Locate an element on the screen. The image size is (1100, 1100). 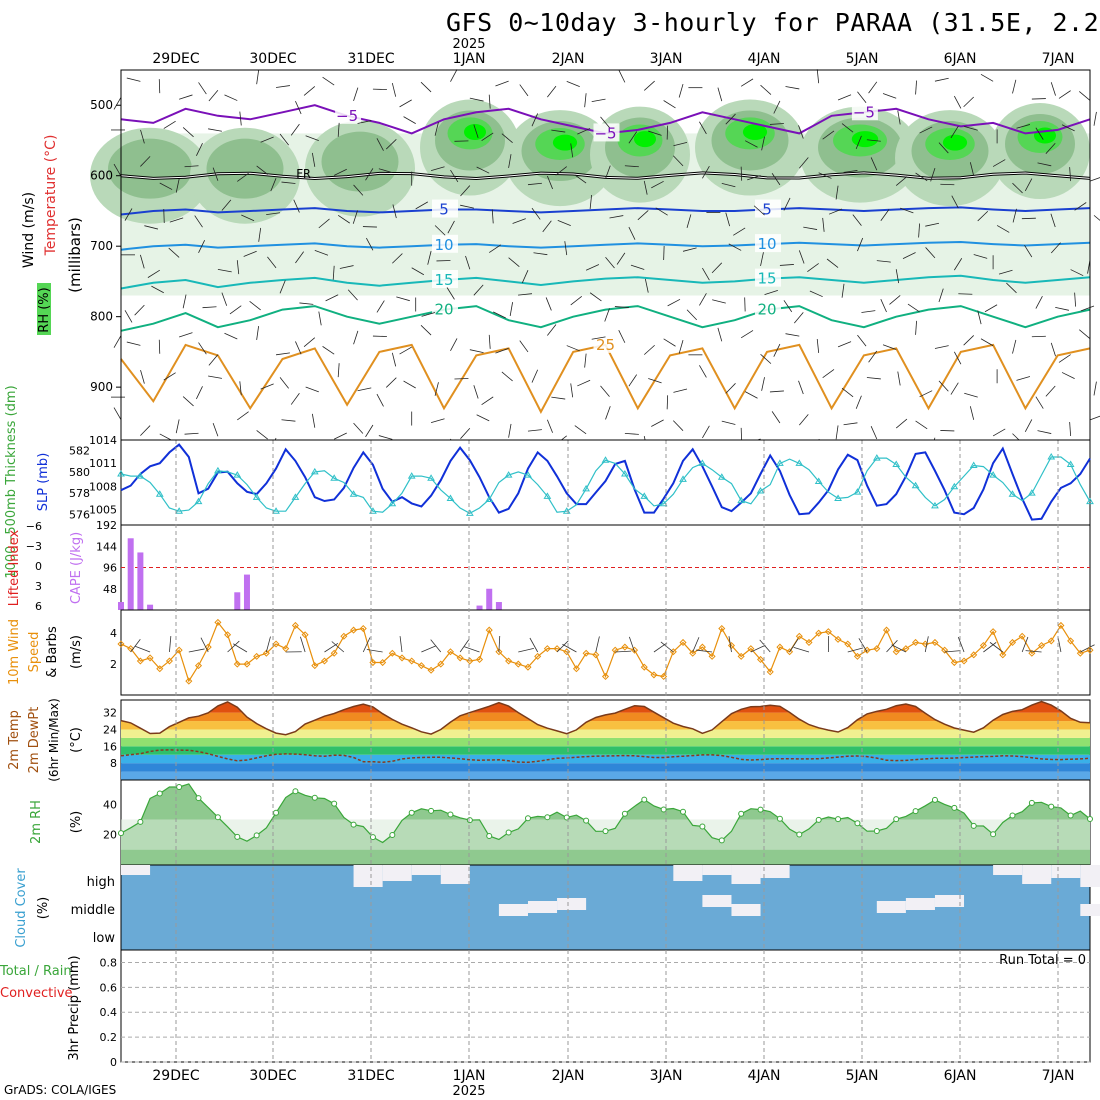
wind-frame is located at coordinates (605, 652).